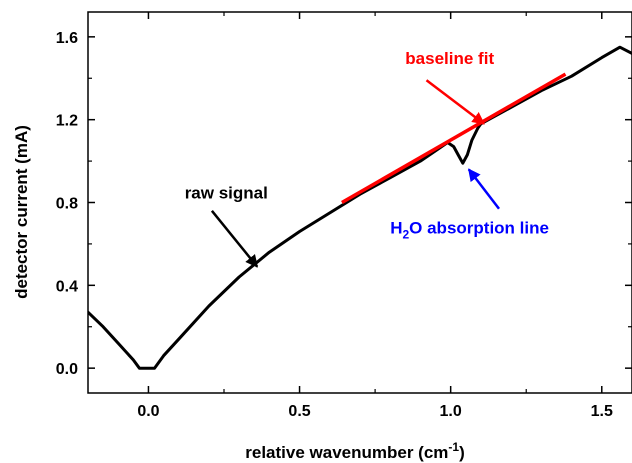  Describe the element at coordinates (67, 369) in the screenshot. I see `y-tick-label: 0.0` at that location.